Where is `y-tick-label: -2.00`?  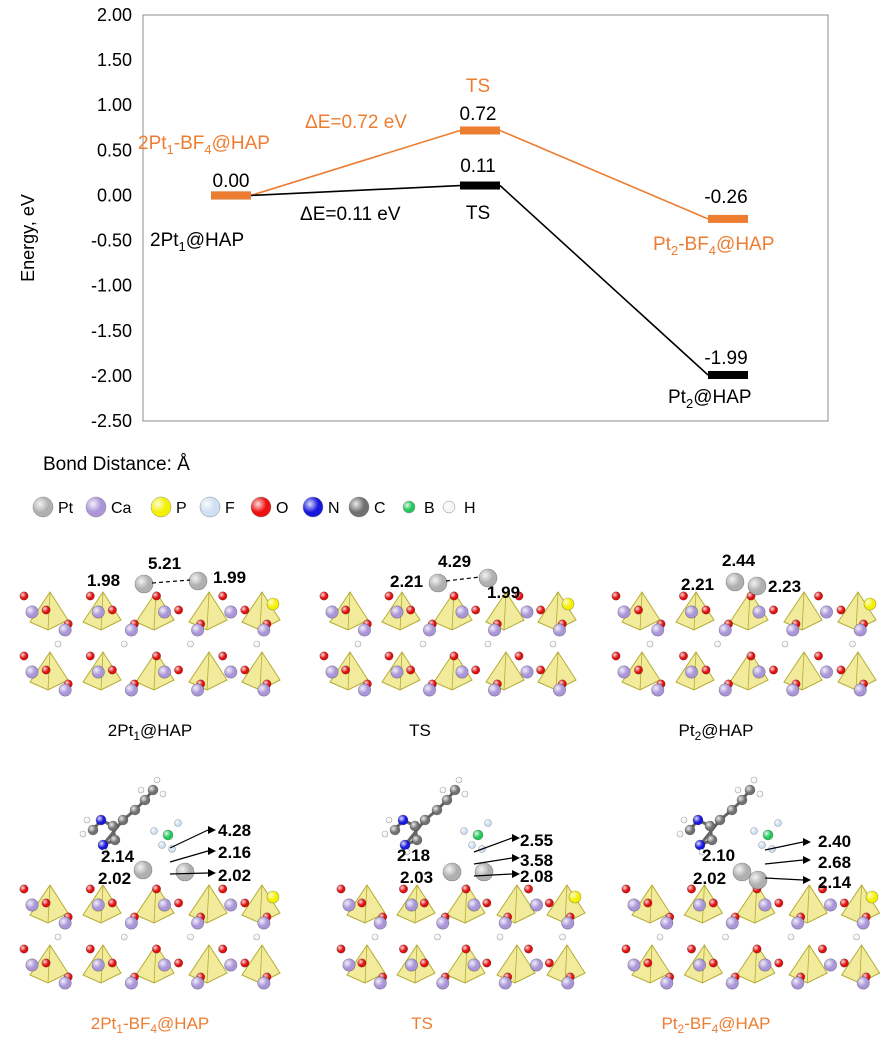 y-tick-label: -2.00 is located at coordinates (111, 376).